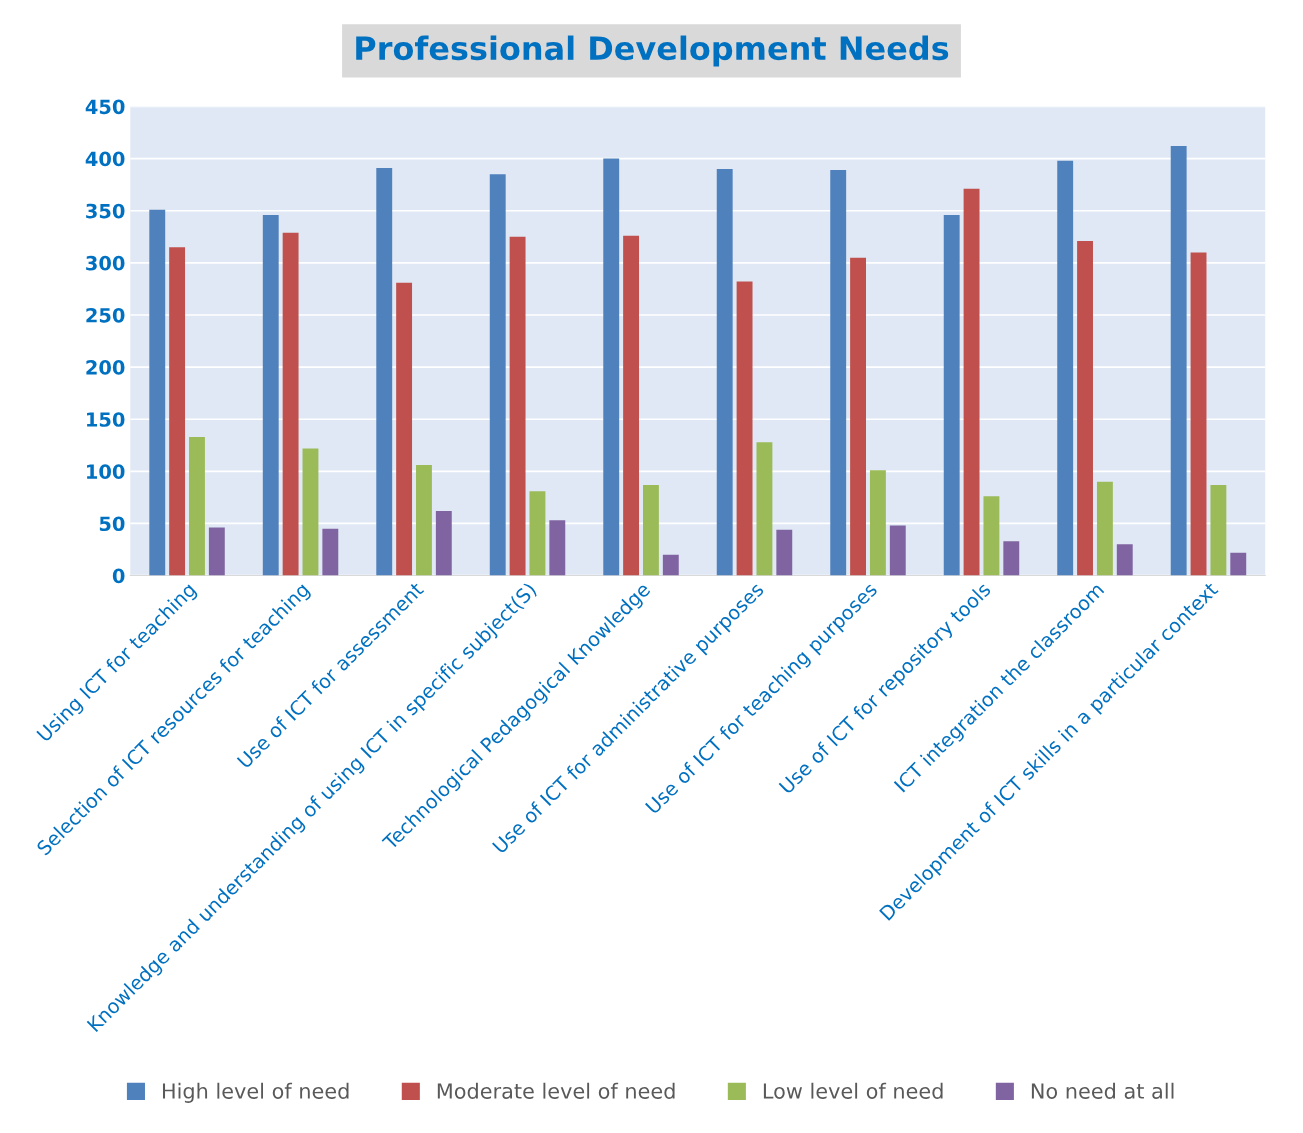  Describe the element at coordinates (118, 576) in the screenshot. I see `y-tick-label: 0` at that location.